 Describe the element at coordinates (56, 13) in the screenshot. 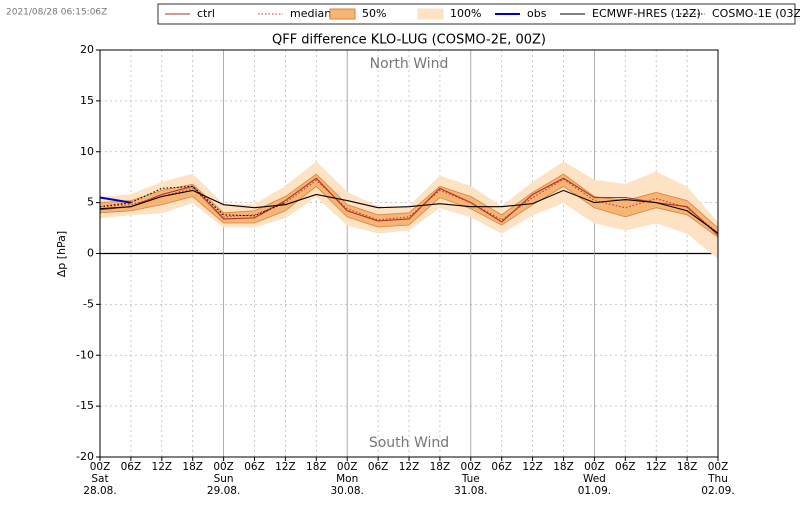

I see `timestamp: 2021/08/28 06:15:06Z` at that location.